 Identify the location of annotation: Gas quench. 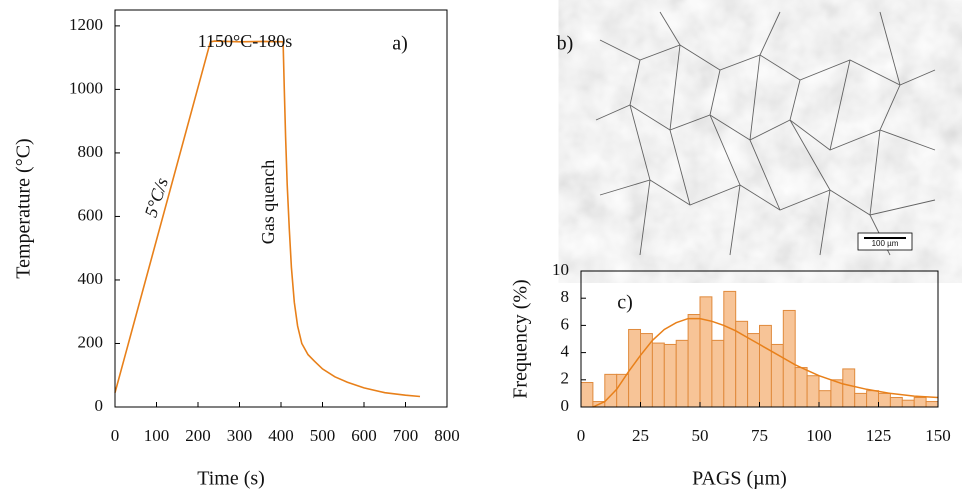
(268, 202).